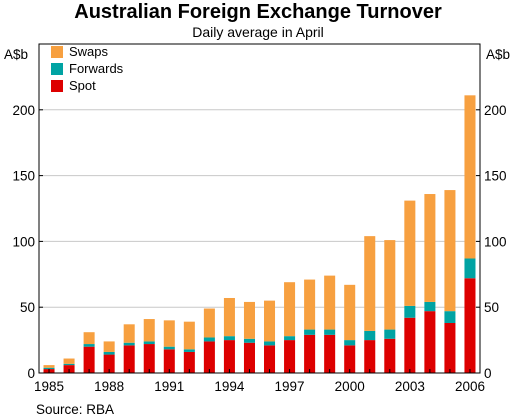  I want to click on legend-swatch-spot, so click(57, 86).